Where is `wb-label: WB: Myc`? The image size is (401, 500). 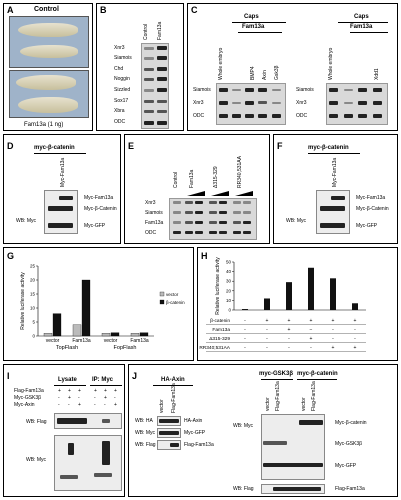
wb-label: WB: Myc is located at coordinates (243, 426).